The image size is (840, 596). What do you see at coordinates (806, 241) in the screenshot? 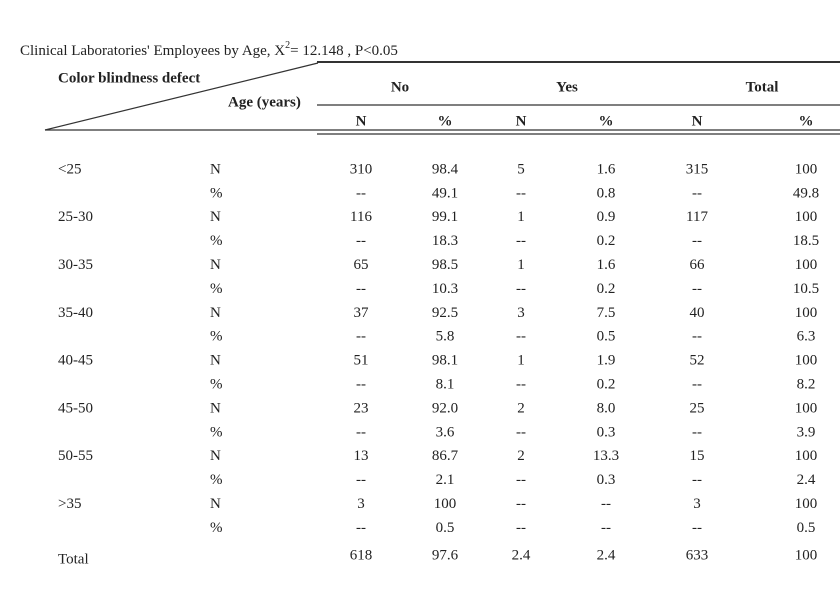
I see `cell: 18.5` at bounding box center [806, 241].